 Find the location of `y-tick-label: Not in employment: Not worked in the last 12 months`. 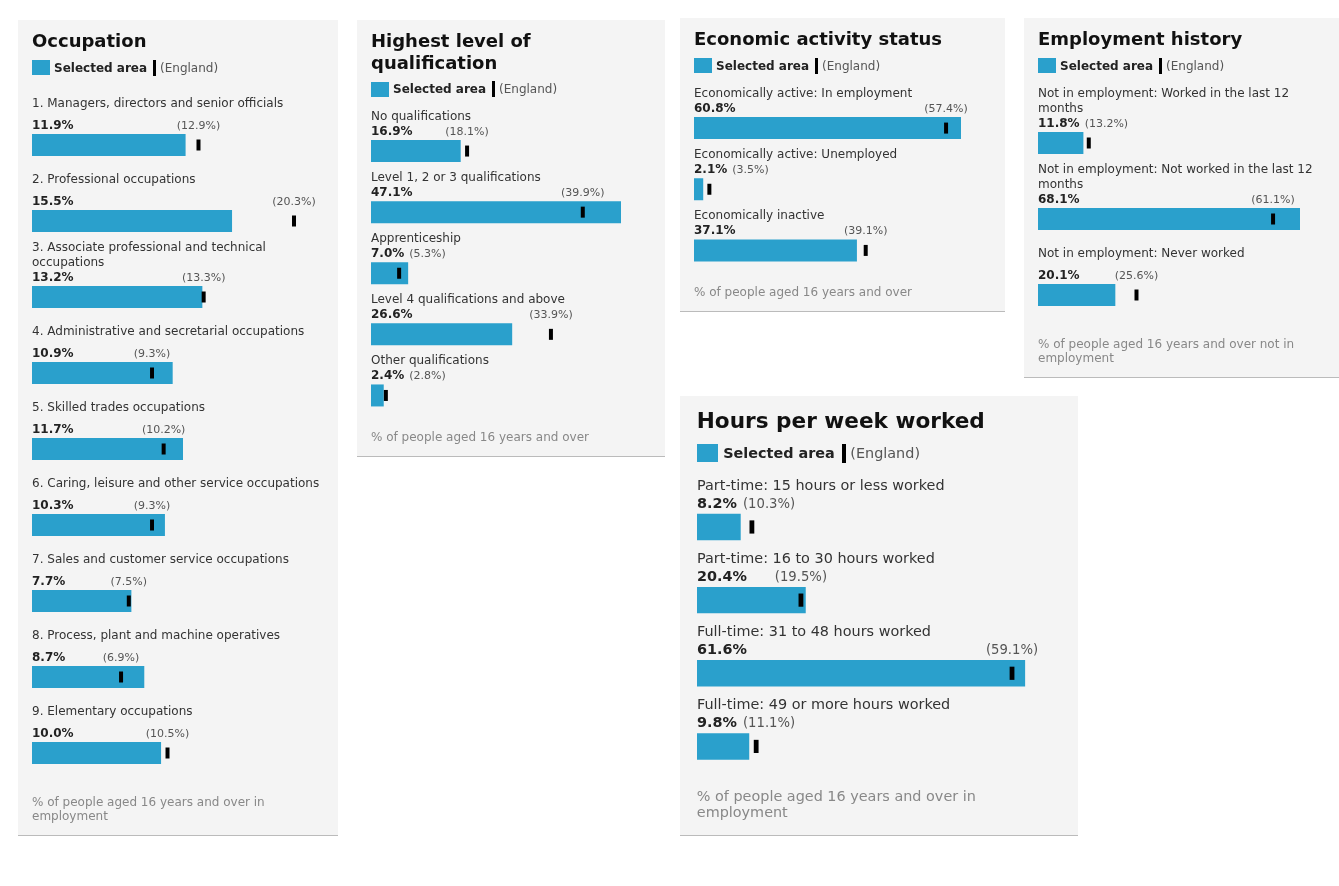

y-tick-label: Not in employment: Not worked in the last 12 months is located at coordinates (1175, 176).